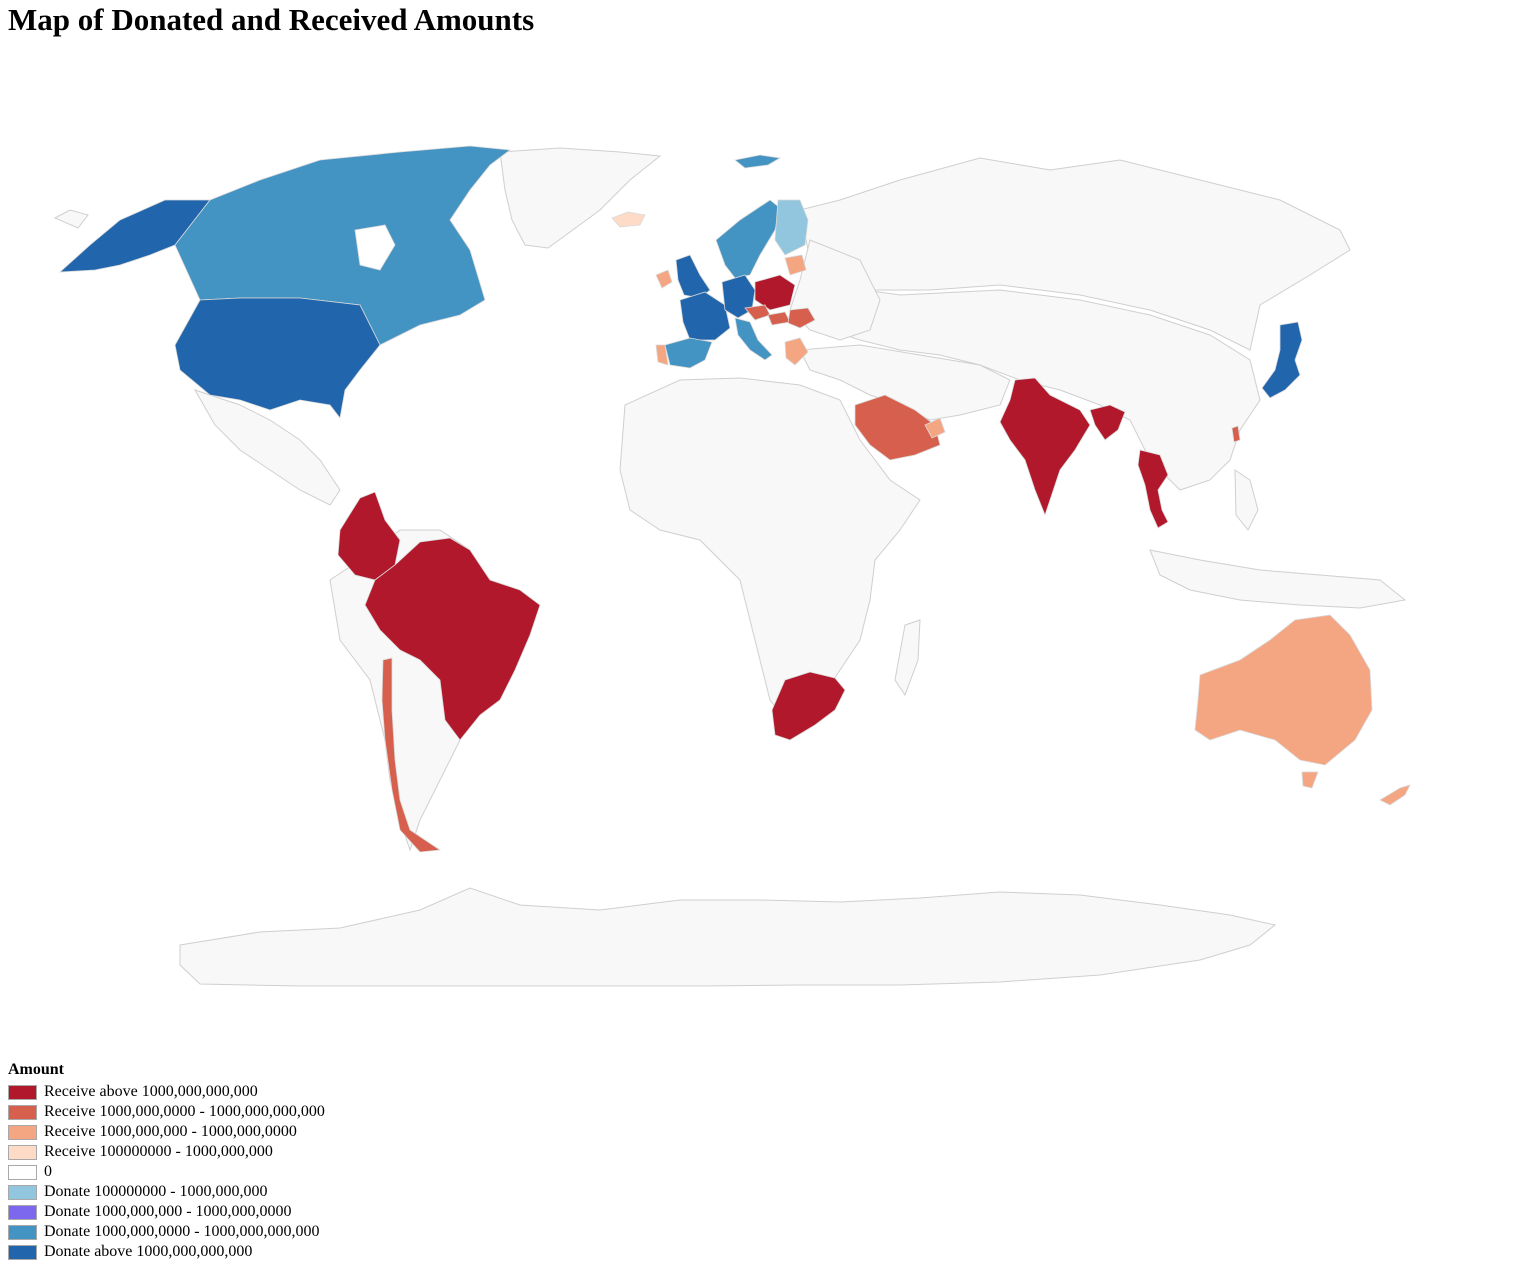 Image resolution: width=1514 pixels, height=1270 pixels. I want to click on country-svalbard, so click(758, 161).